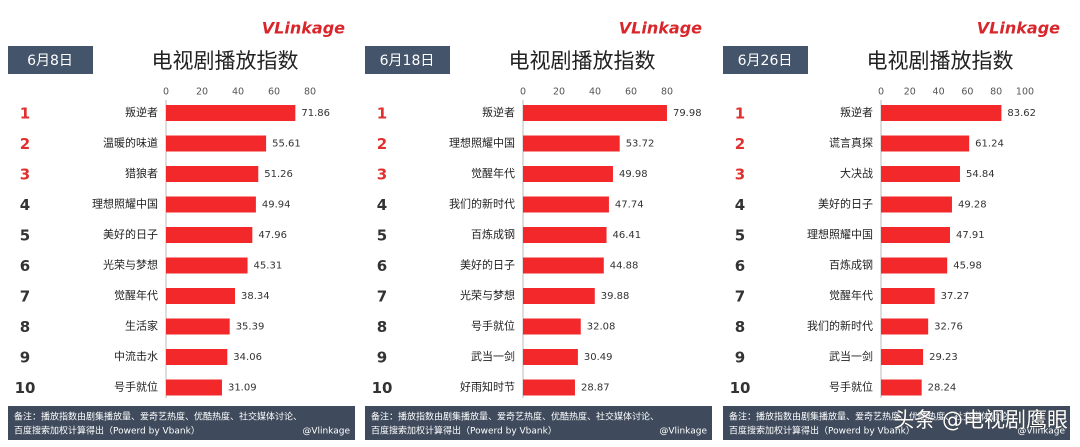 This screenshot has height=447, width=1080. Describe the element at coordinates (822, 431) in the screenshot. I see `footer-note: 百度搜索加权计算得出（Powerd by Vbank）` at that location.